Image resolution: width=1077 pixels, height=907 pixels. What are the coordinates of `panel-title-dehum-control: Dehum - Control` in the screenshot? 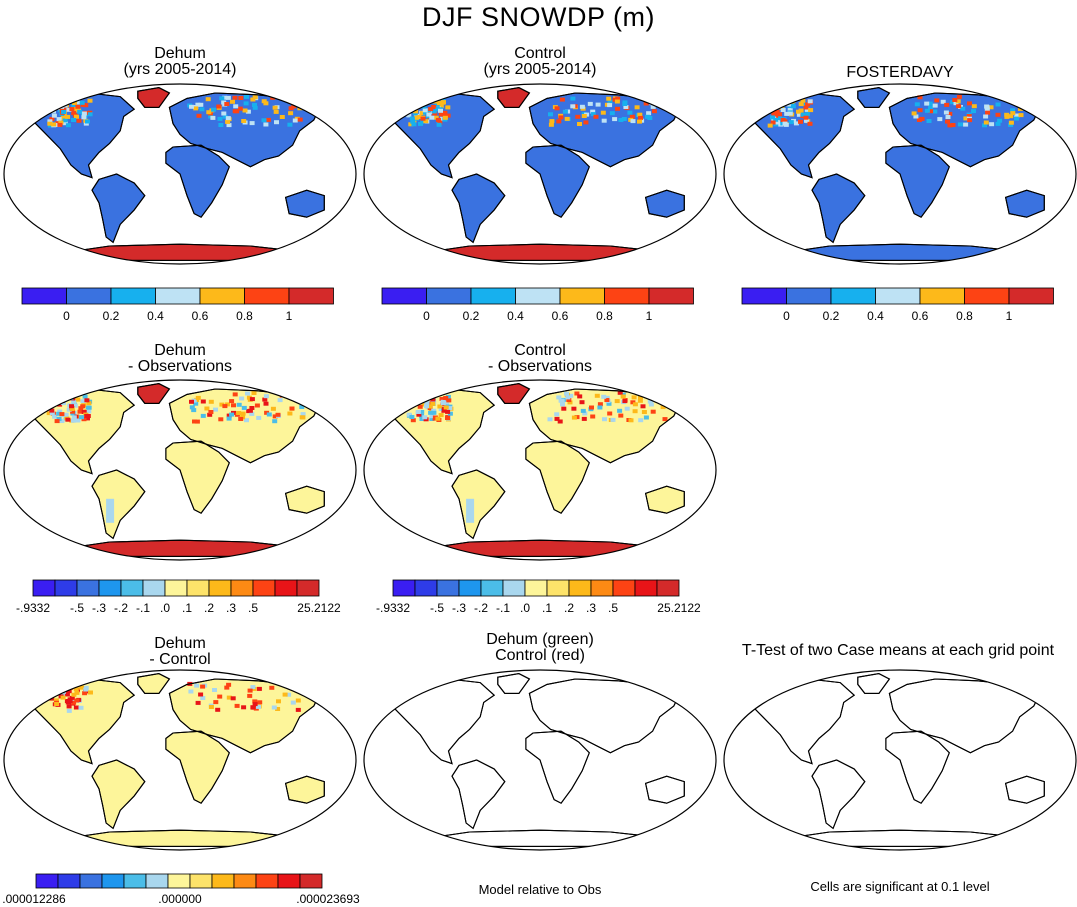 It's located at (180, 652).